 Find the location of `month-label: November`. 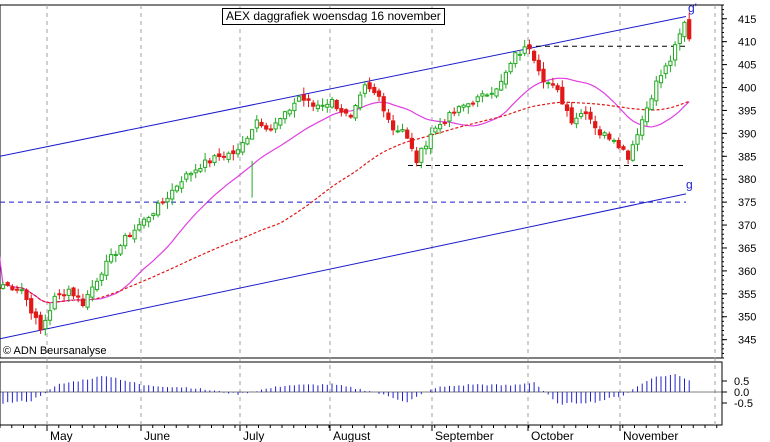

month-label: November is located at coordinates (650, 435).